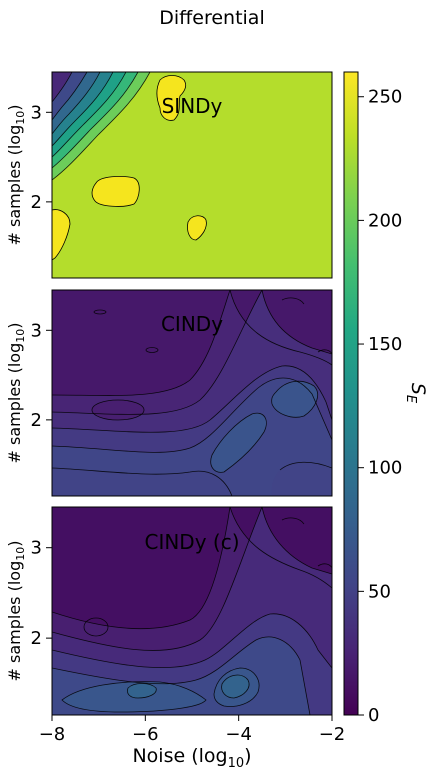  I want to click on cindy-c-peak-left, so click(142, 690).